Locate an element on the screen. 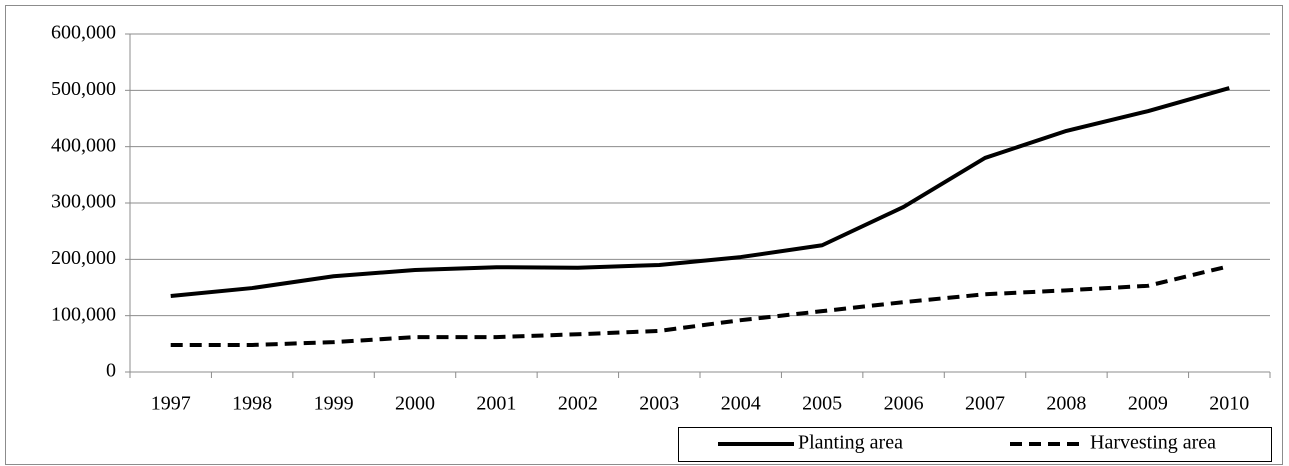 This screenshot has width=1289, height=466. x-tick-label: 2010 is located at coordinates (1229, 404).